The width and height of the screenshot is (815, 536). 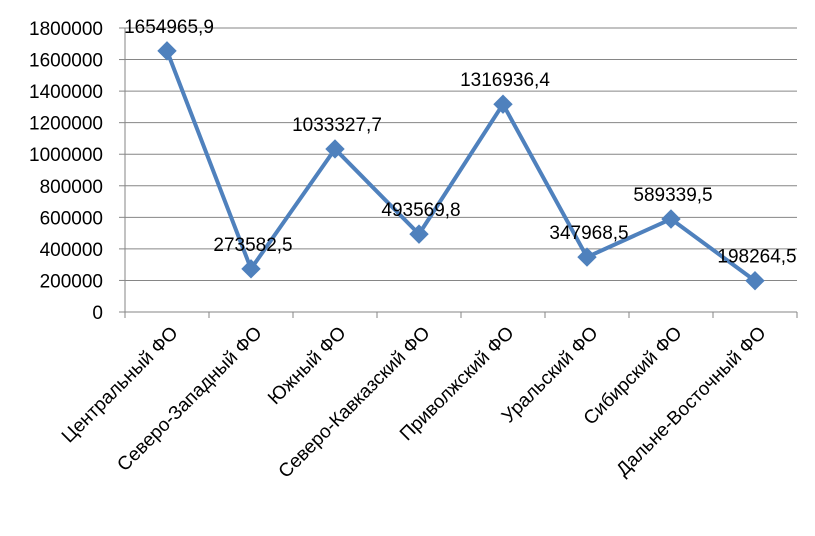 I want to click on y-tick-label: 1200000, so click(x=66, y=124).